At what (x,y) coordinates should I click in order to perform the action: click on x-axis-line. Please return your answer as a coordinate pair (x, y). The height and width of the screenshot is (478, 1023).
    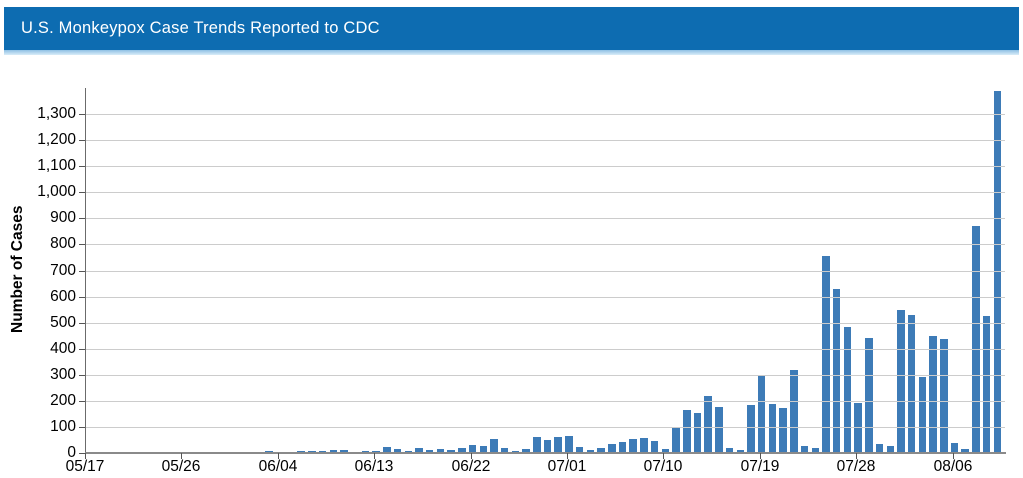
    Looking at the image, I should click on (545, 453).